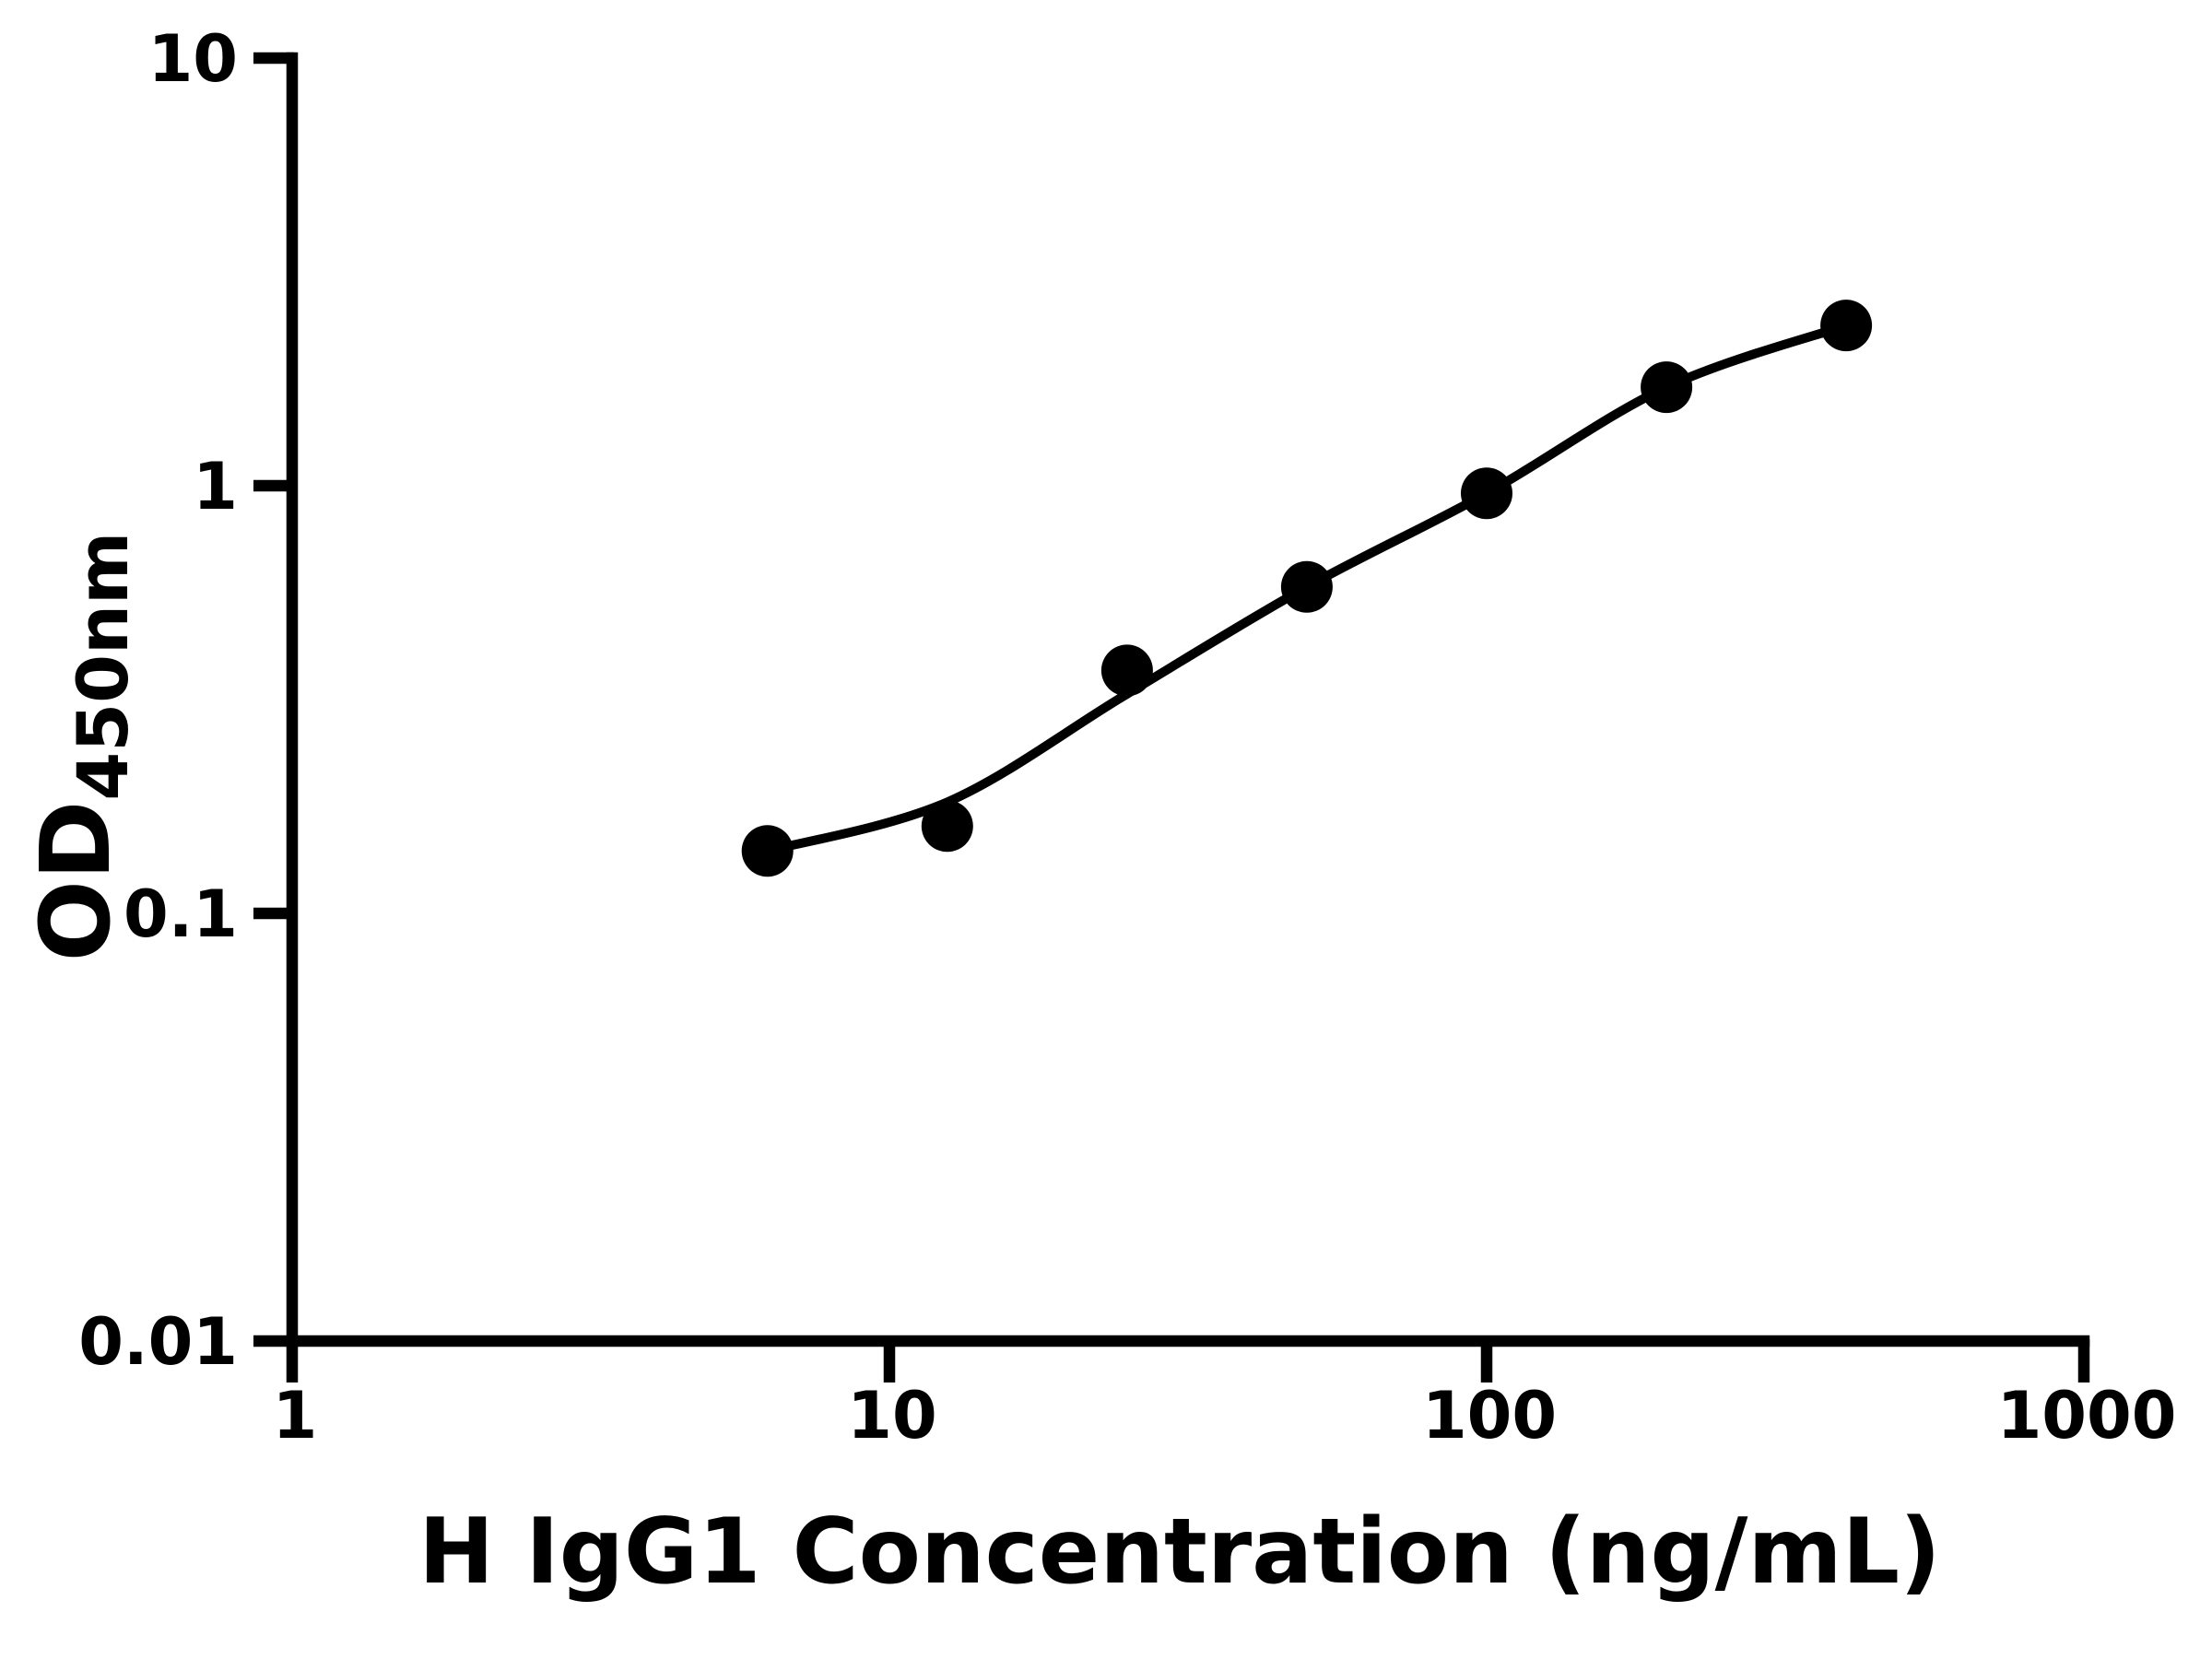  What do you see at coordinates (295, 1415) in the screenshot?
I see `x-tick-label: 1` at bounding box center [295, 1415].